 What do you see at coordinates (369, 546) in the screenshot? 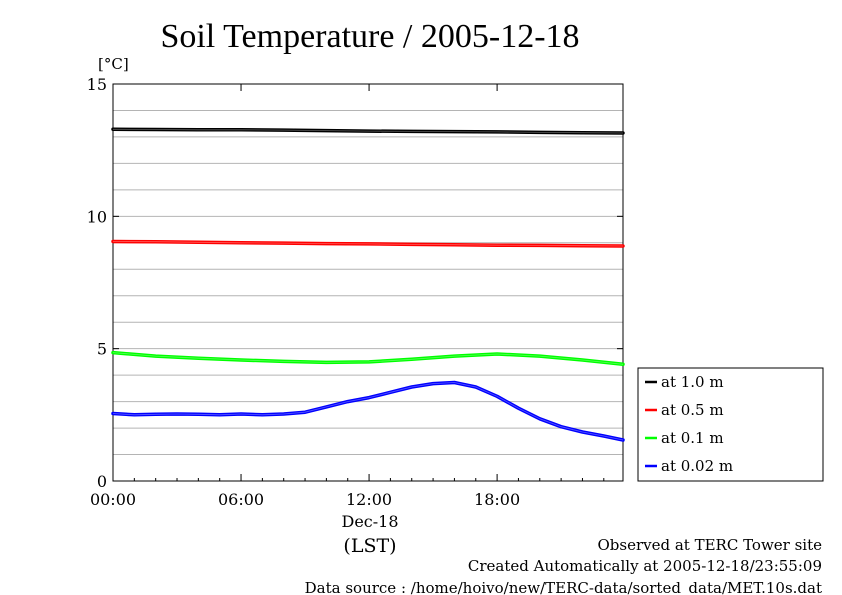
I see `x-axis-title: (LST)` at bounding box center [369, 546].